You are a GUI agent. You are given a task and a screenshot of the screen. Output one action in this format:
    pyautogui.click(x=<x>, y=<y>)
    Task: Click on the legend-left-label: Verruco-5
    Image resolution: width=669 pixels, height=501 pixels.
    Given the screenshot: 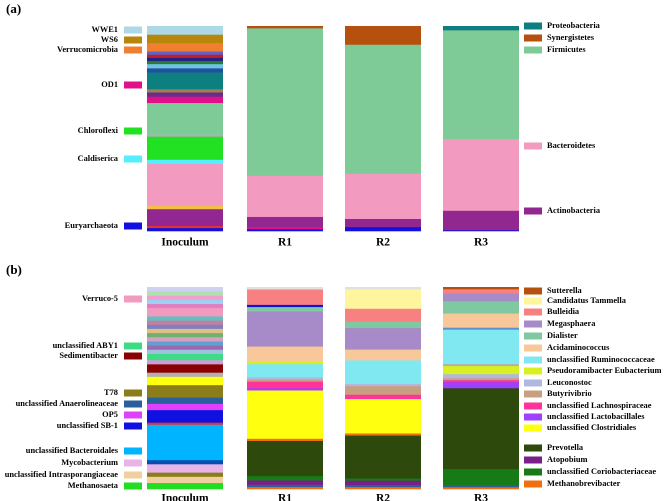 What is the action you would take?
    pyautogui.click(x=100, y=298)
    